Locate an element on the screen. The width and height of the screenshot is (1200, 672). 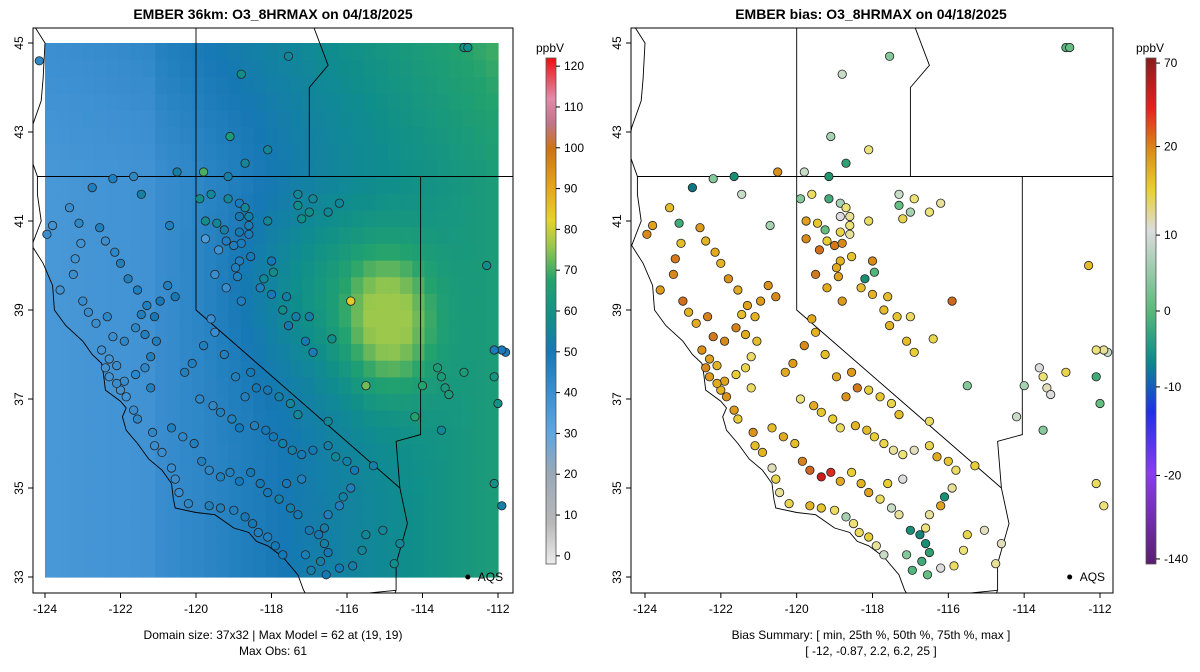
colorbar-tick-label: -140 is located at coordinates (1176, 559).